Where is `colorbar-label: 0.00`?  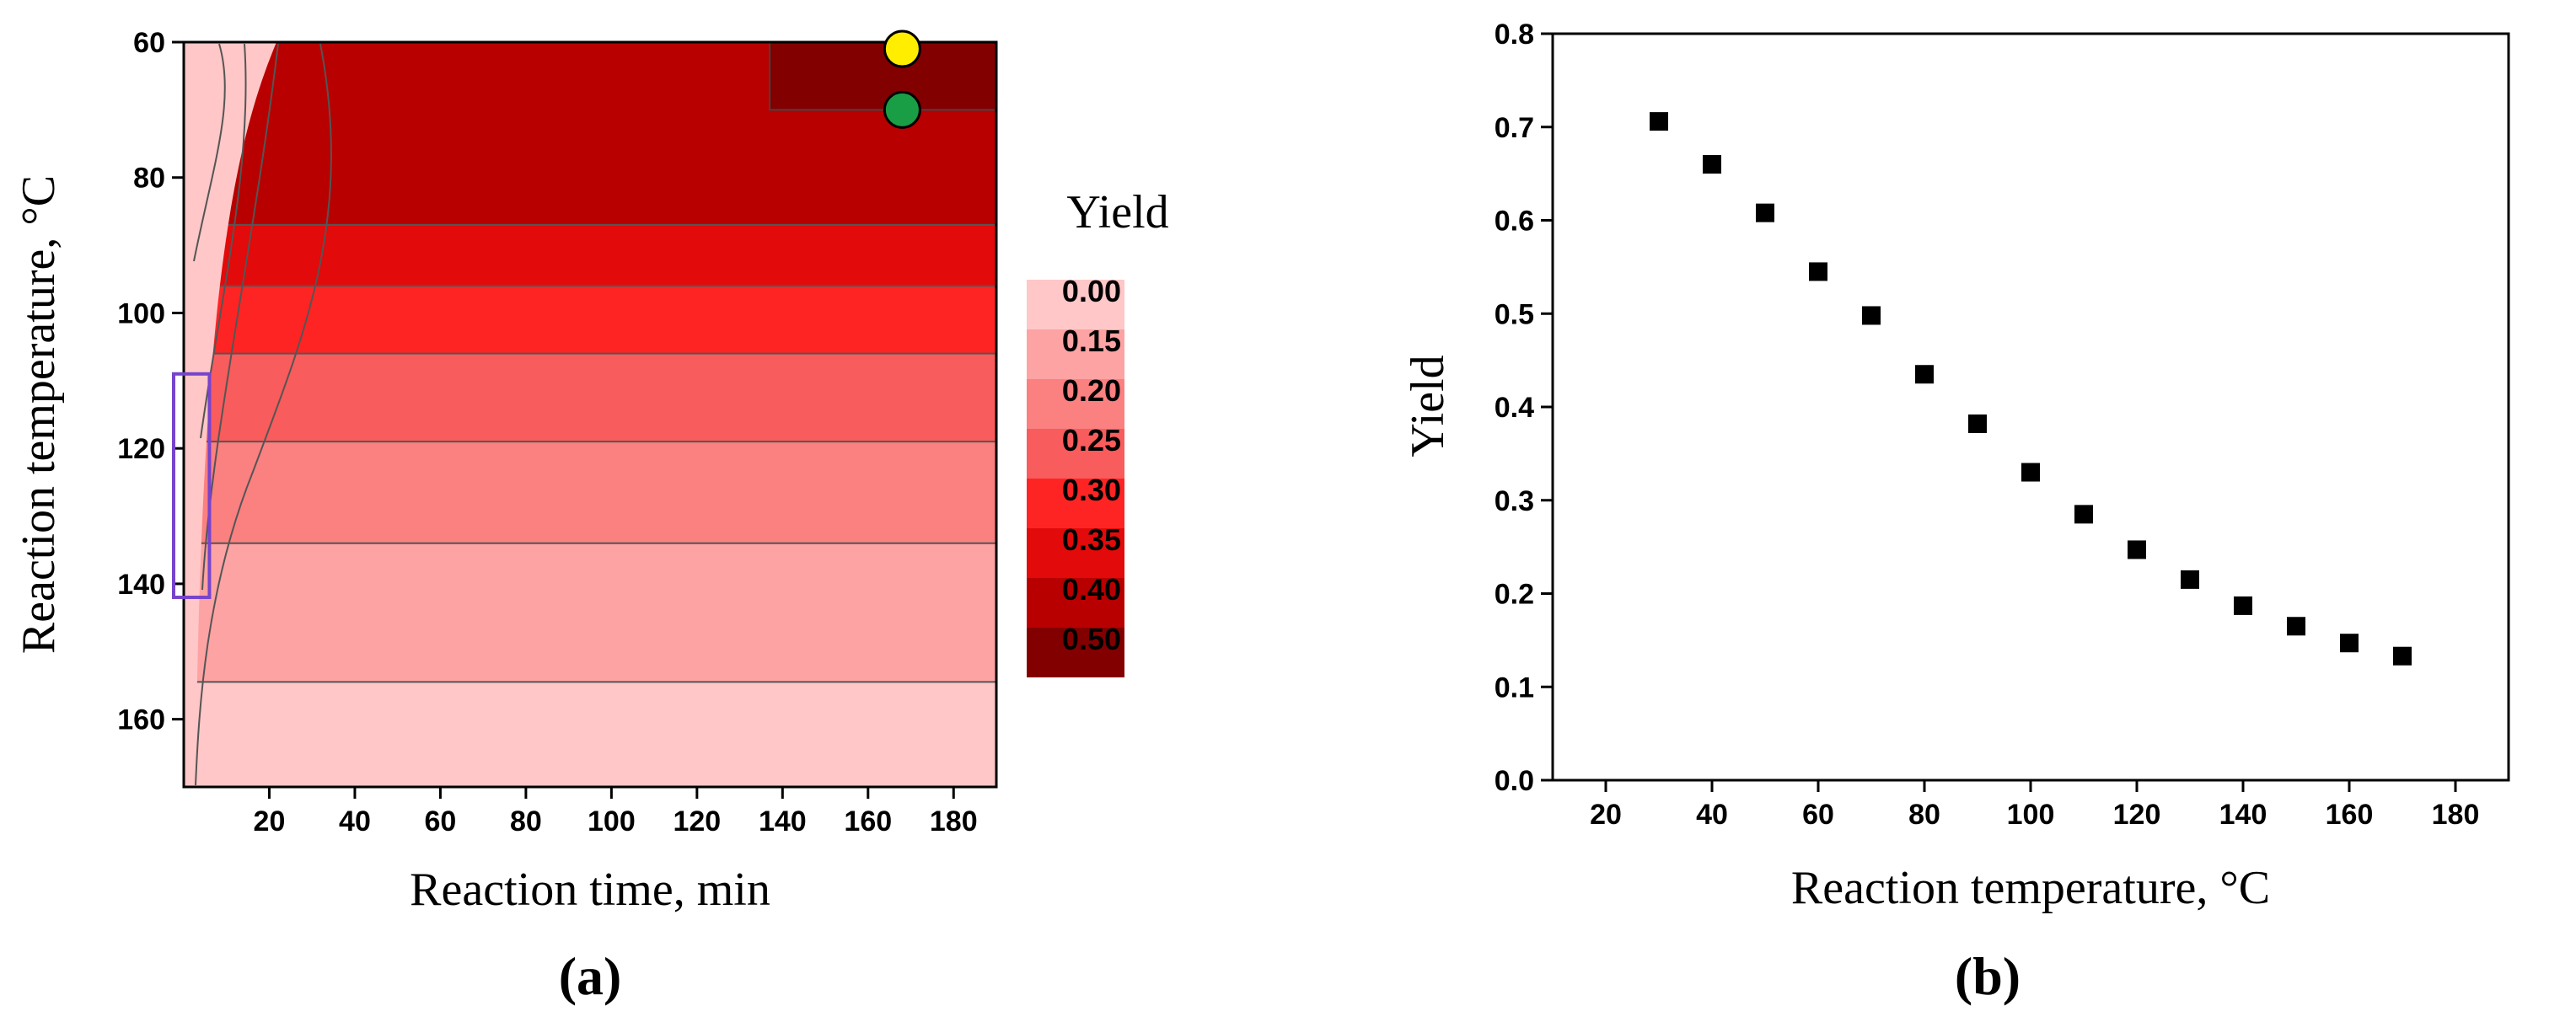 colorbar-label: 0.00 is located at coordinates (1091, 291).